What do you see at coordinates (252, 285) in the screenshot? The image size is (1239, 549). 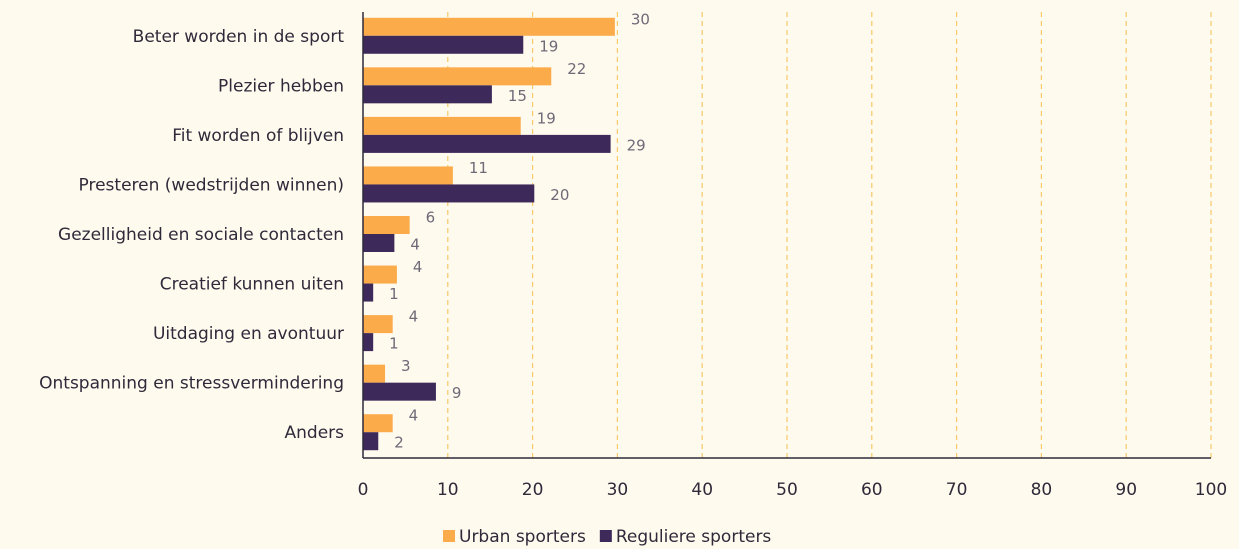 I see `category-label: Creatief kunnen uiten` at bounding box center [252, 285].